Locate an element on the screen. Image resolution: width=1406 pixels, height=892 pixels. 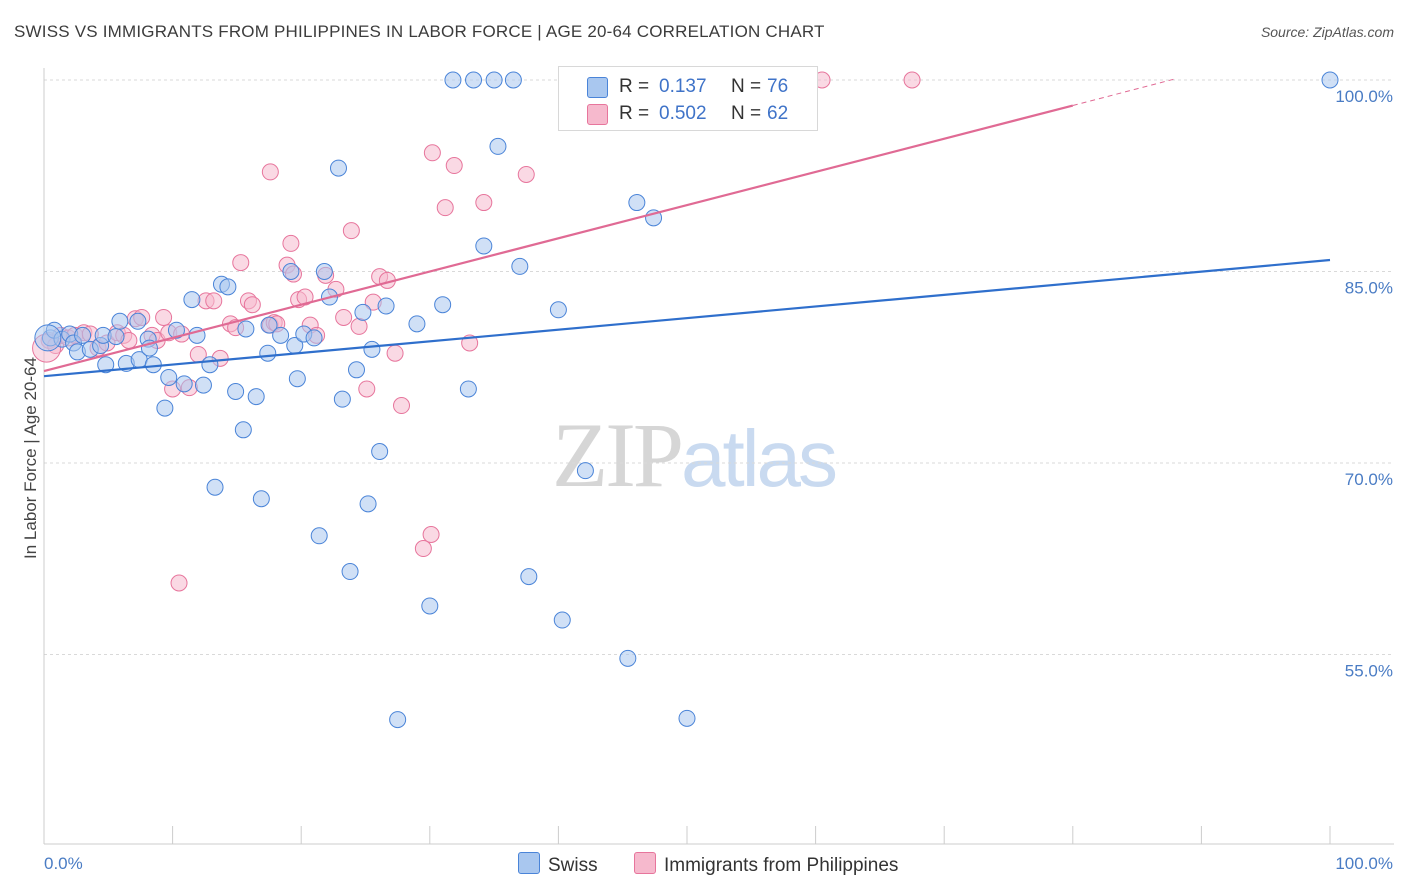
watermark: ZIPatlas is located at coordinates (695, 455).